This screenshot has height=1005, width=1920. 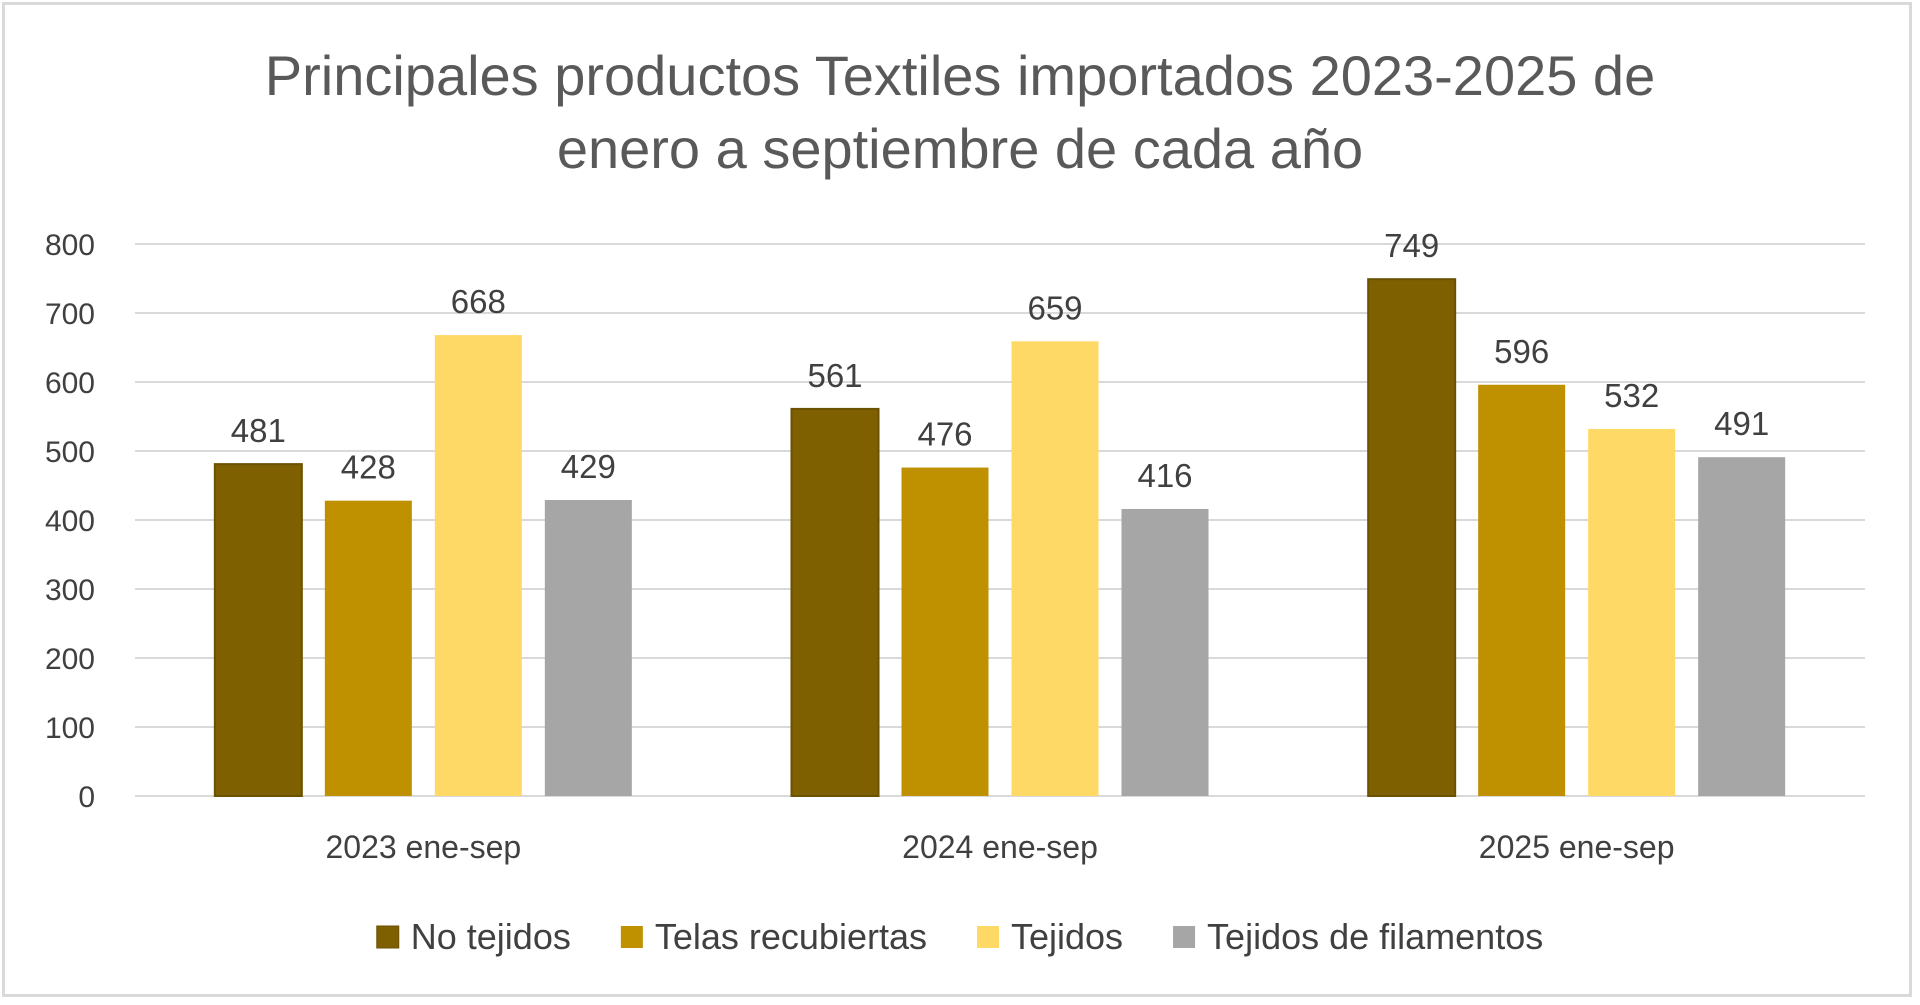 What do you see at coordinates (1411, 245) in the screenshot?
I see `data-label: 749` at bounding box center [1411, 245].